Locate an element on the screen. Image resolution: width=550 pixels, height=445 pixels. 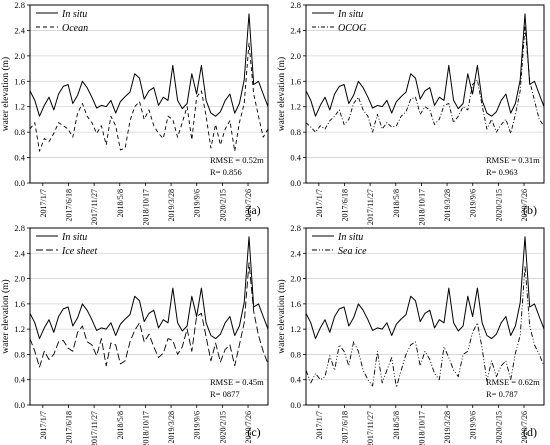
stats-text: R= 0.963 is located at coordinates (502, 172).